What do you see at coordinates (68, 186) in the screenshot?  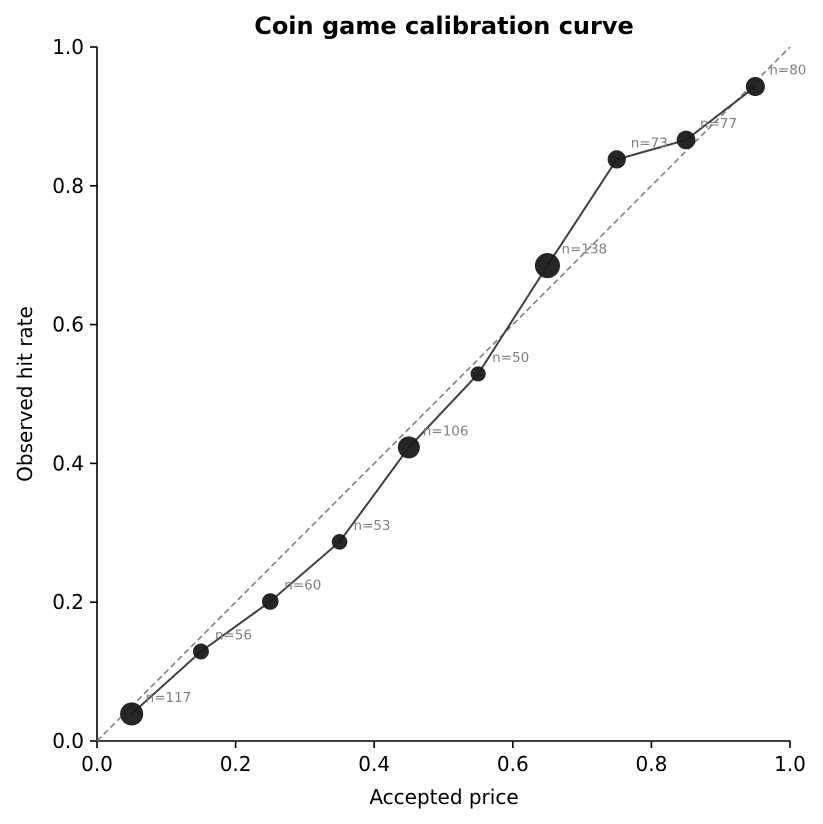 I see `y-tick-label: 0.8` at bounding box center [68, 186].